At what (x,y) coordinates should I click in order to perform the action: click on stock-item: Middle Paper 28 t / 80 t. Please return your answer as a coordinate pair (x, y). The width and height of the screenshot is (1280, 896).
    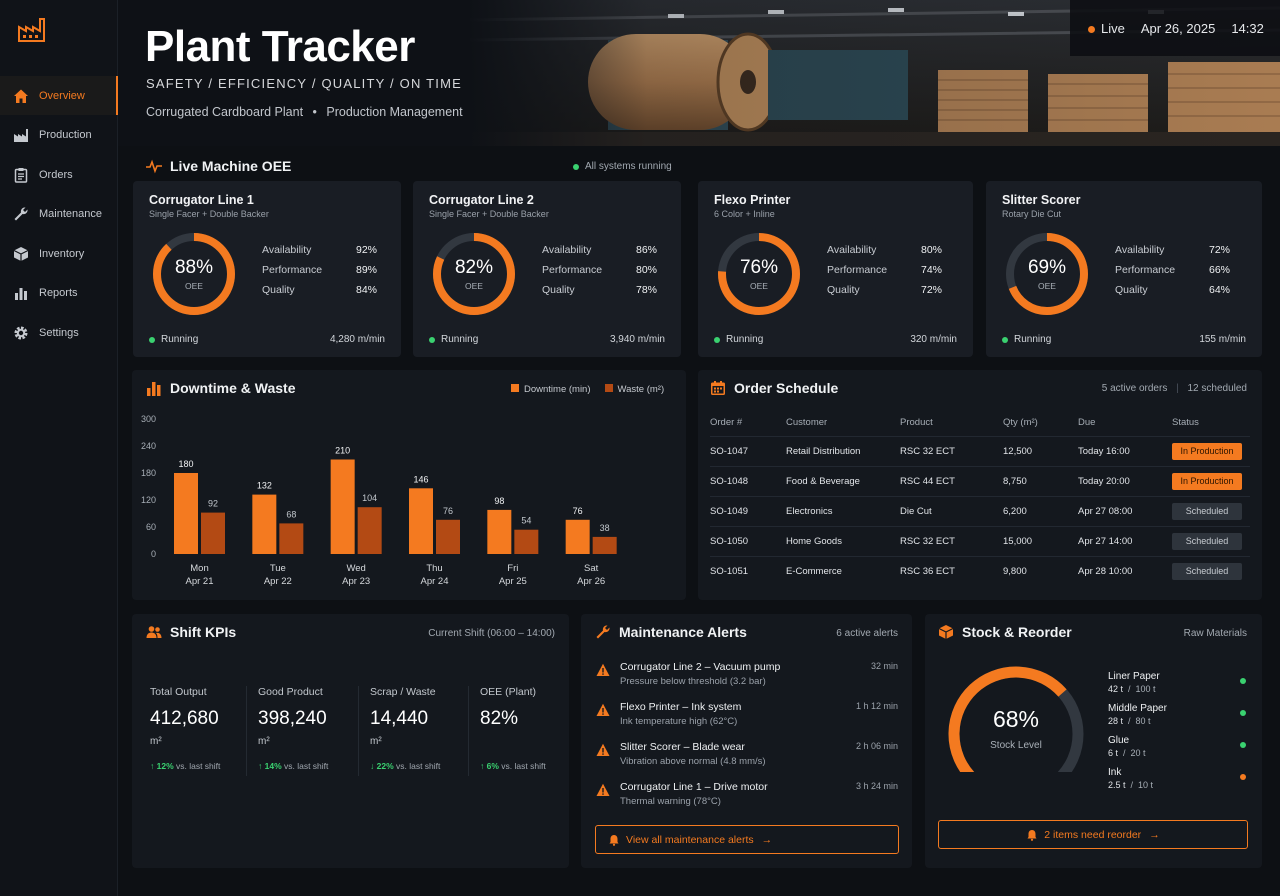
    Looking at the image, I should click on (1178, 714).